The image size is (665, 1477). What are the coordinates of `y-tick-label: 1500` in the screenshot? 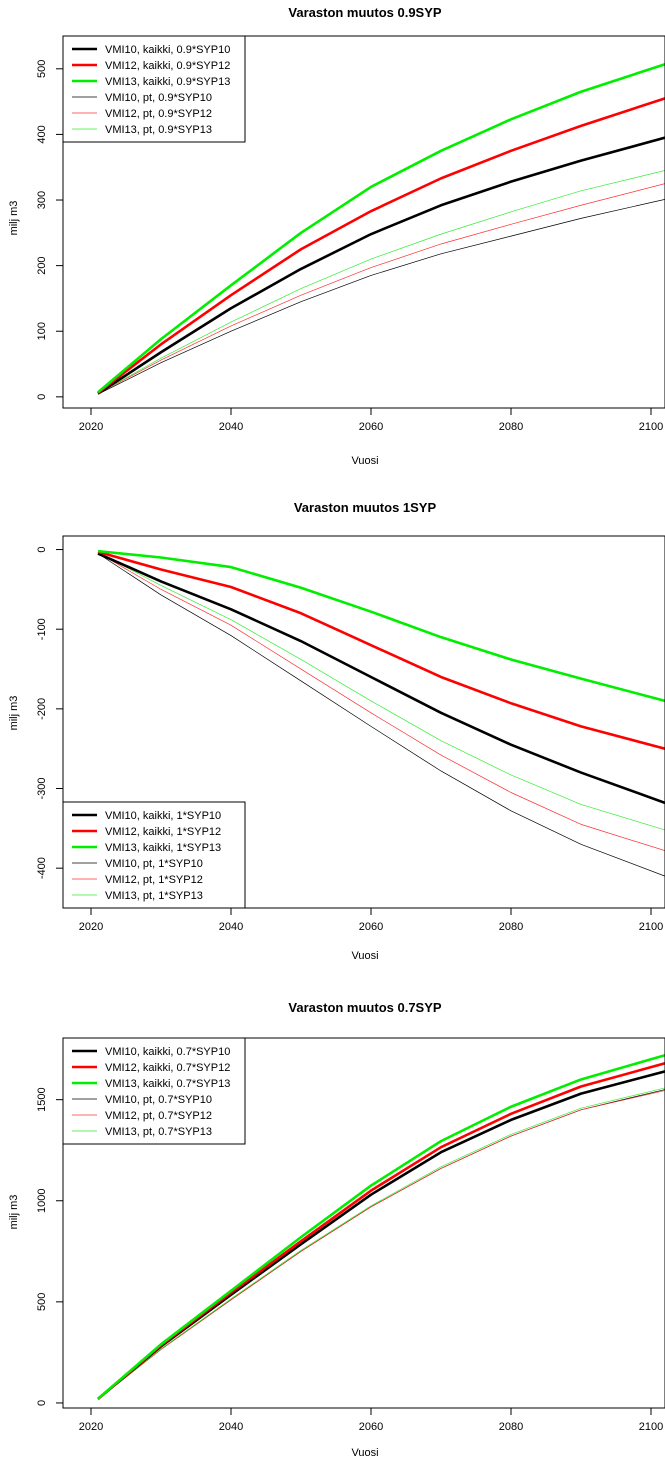 It's located at (42, 1099).